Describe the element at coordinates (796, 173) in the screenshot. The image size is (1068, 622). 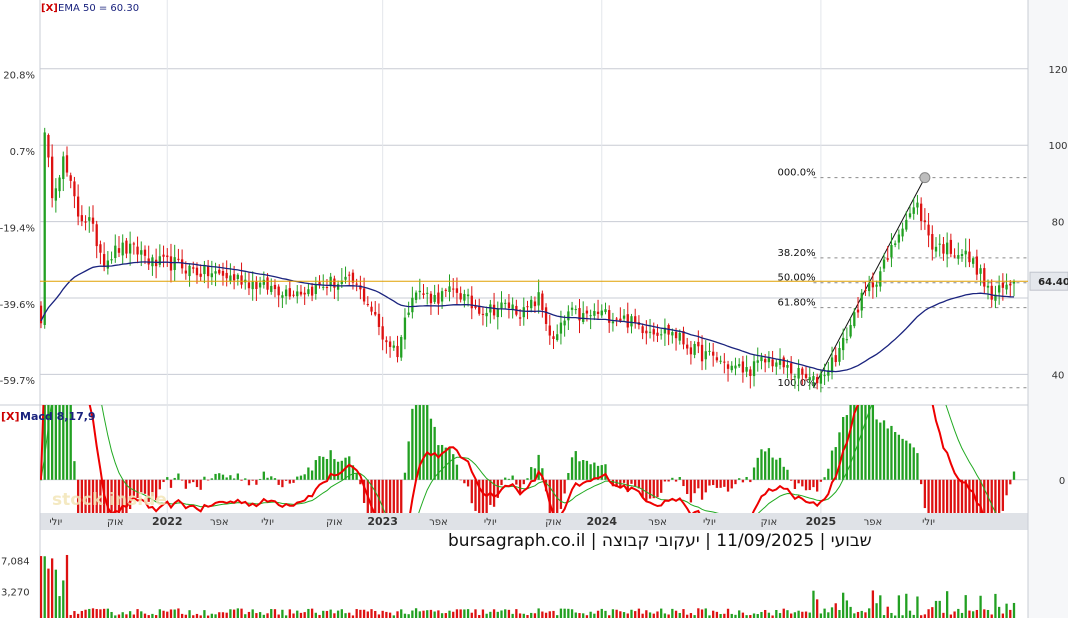
I see `fib-level-label: 000.0%` at that location.